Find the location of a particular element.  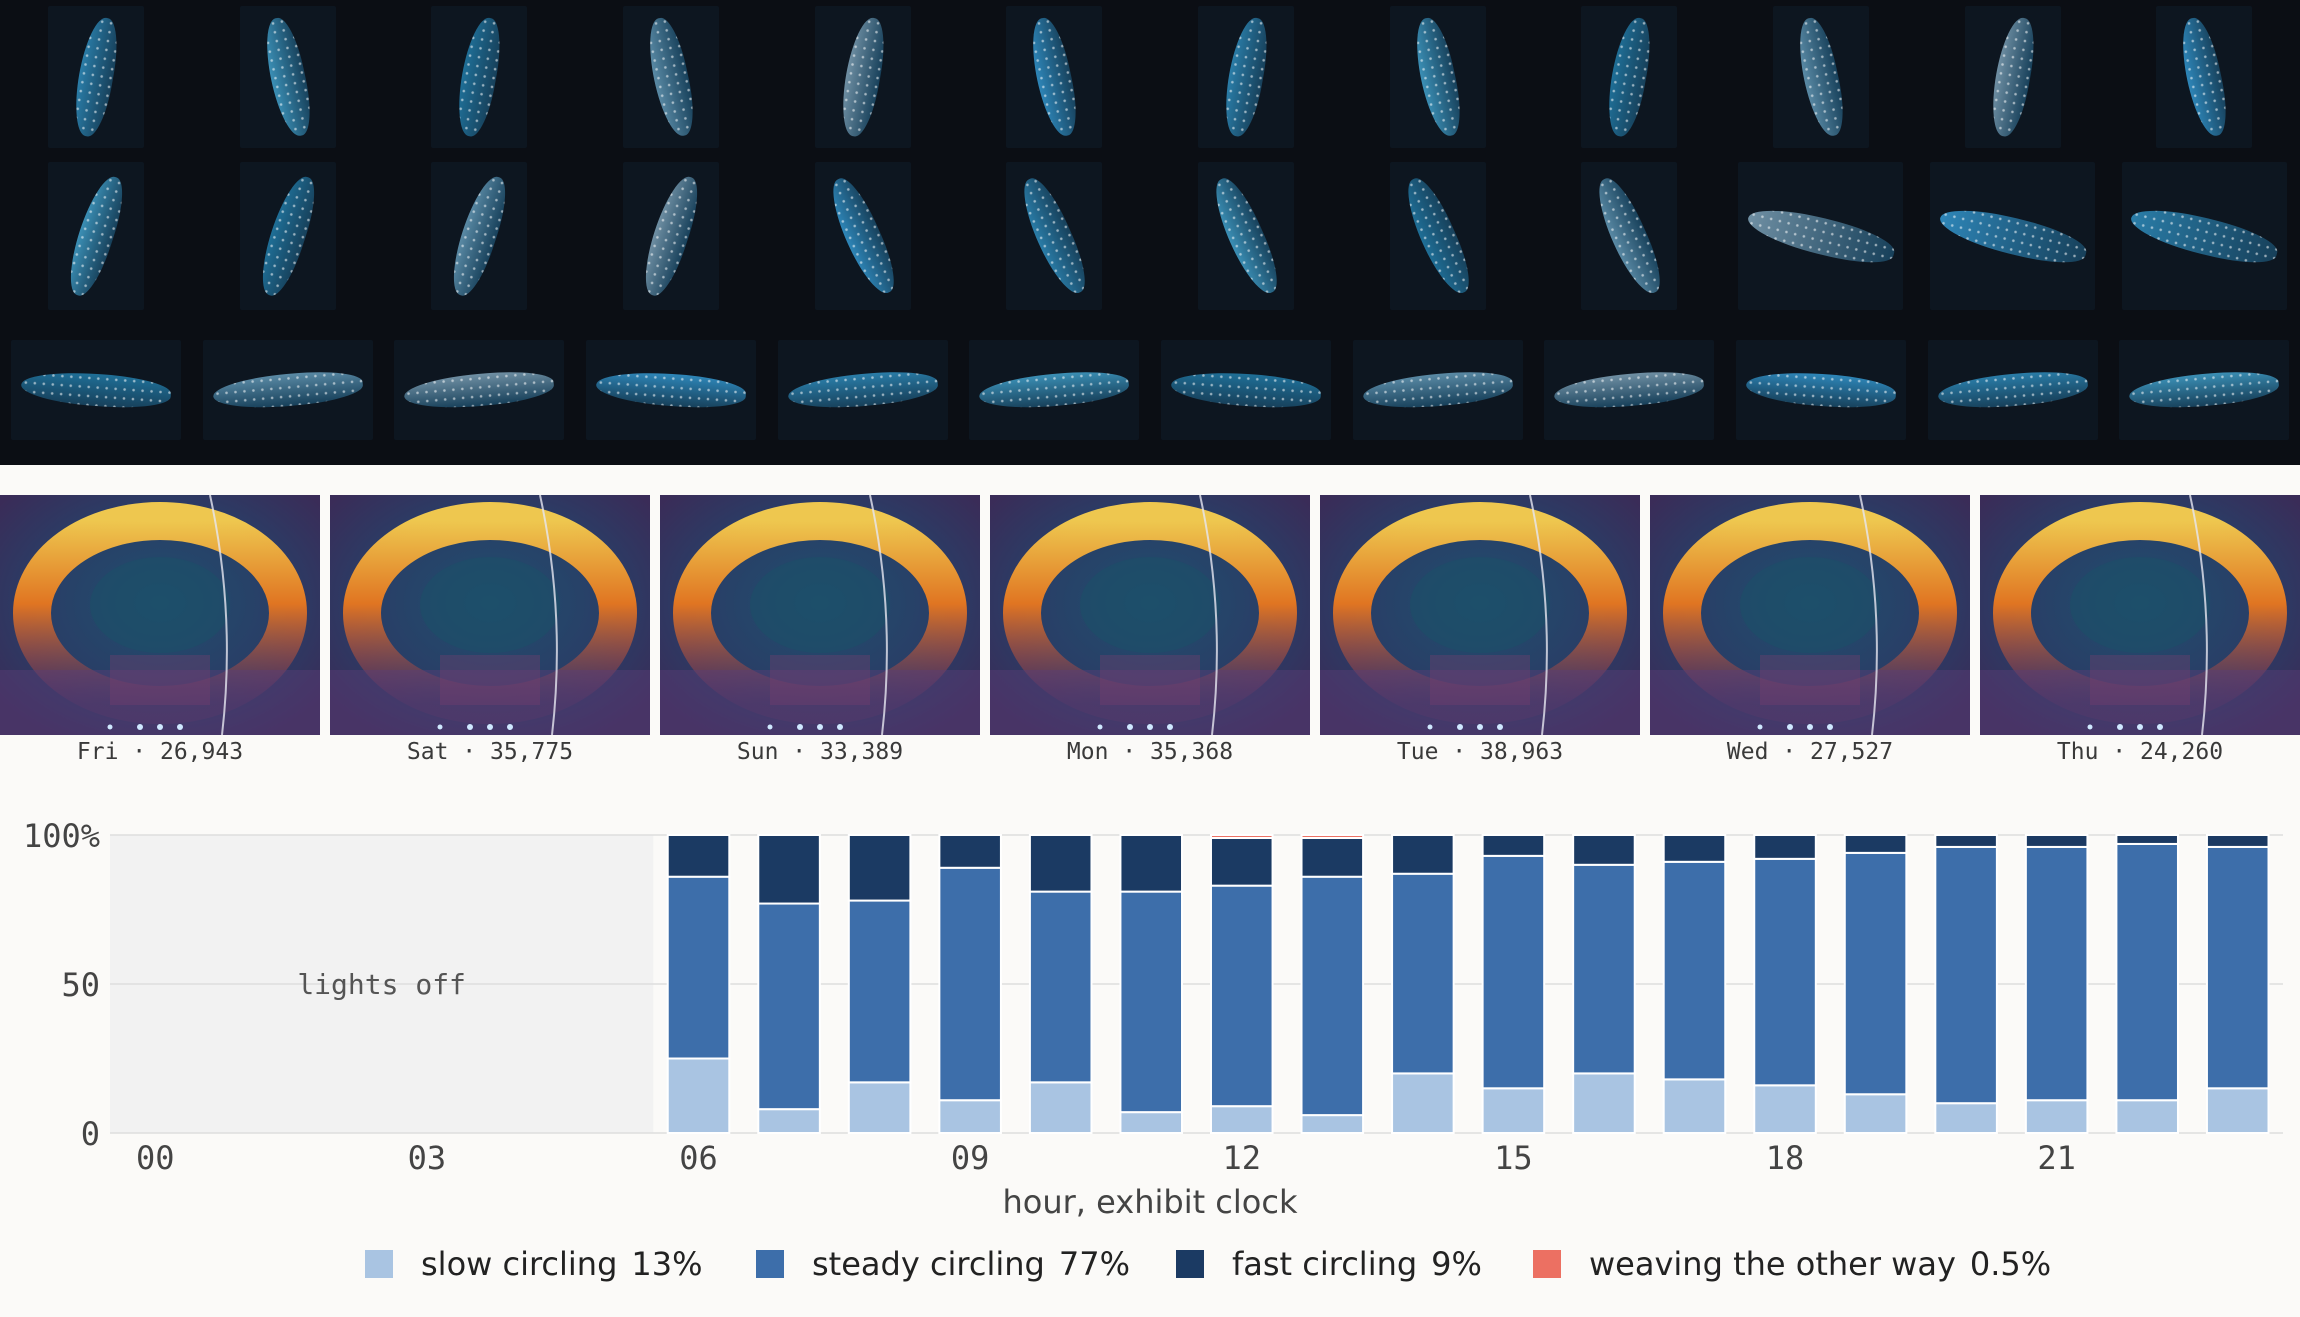

x-tick-label: 12 is located at coordinates (1242, 1158).